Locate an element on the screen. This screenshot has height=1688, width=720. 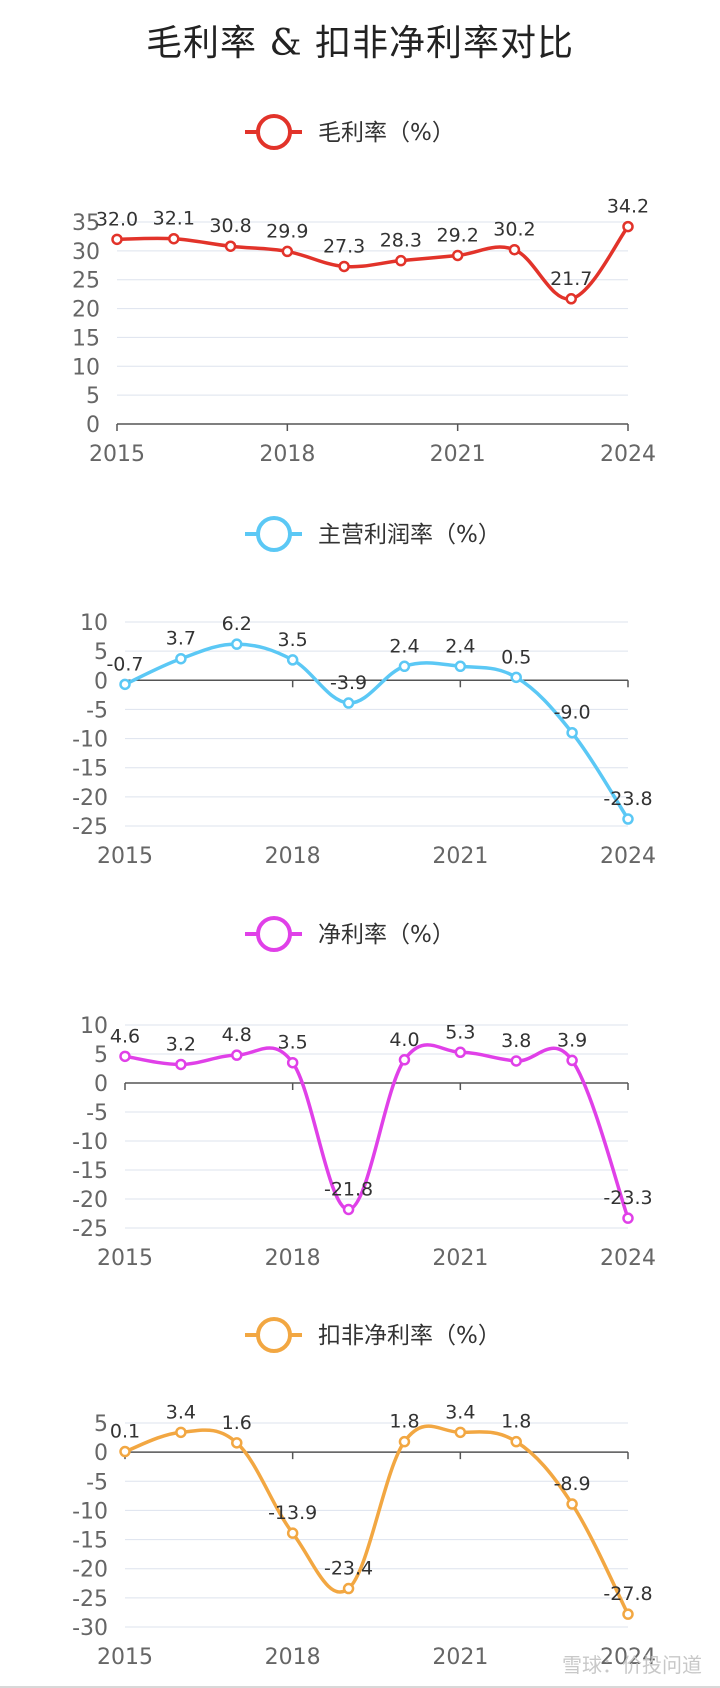
legend-label: 主营利润率（%） is located at coordinates (409, 535).